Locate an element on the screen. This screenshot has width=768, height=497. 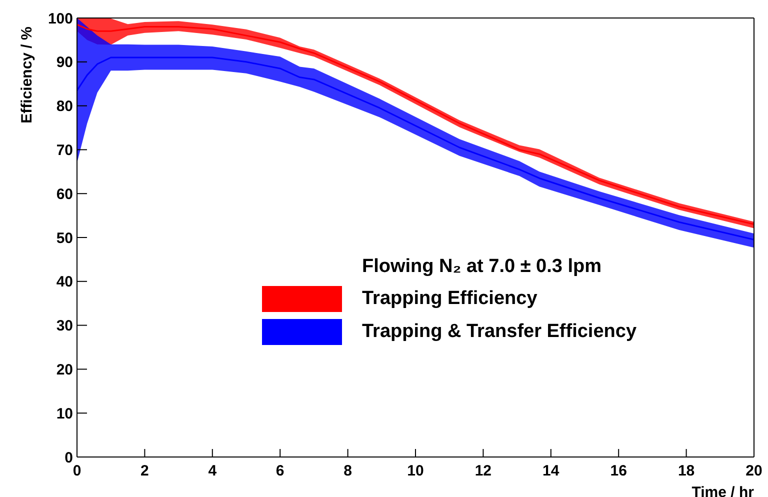
y-tick-label: 70 is located at coordinates (64, 151).